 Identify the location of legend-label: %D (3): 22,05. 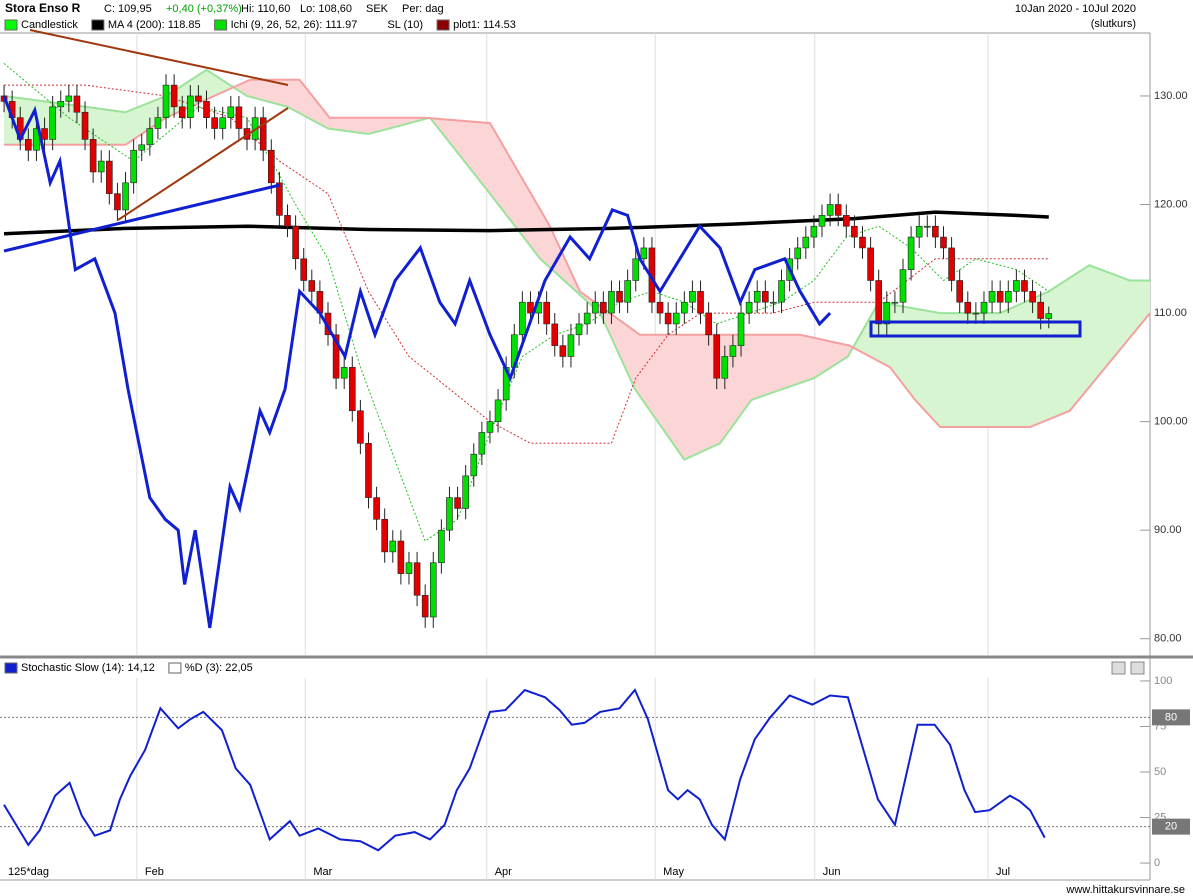
(219, 668).